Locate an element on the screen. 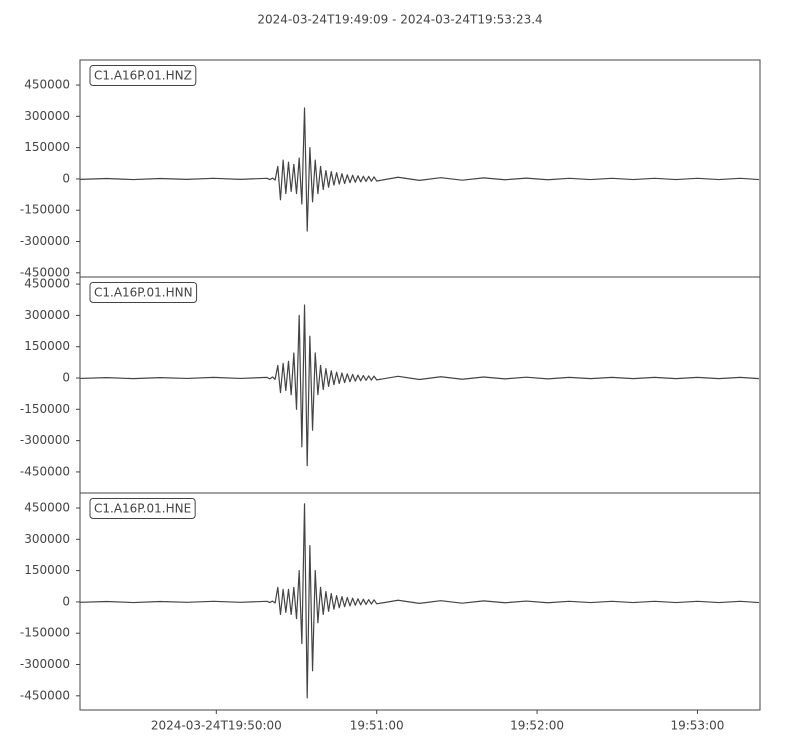 This screenshot has width=800, height=750. trace-label: C1.A16P.01.HNE is located at coordinates (142, 509).